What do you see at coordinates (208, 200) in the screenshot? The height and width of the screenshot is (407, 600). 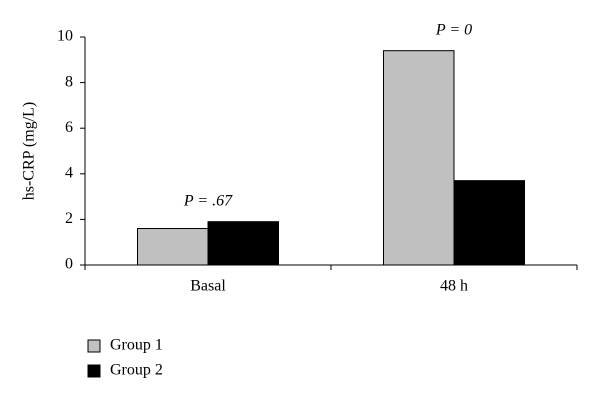 I see `annotation: P = .67` at bounding box center [208, 200].